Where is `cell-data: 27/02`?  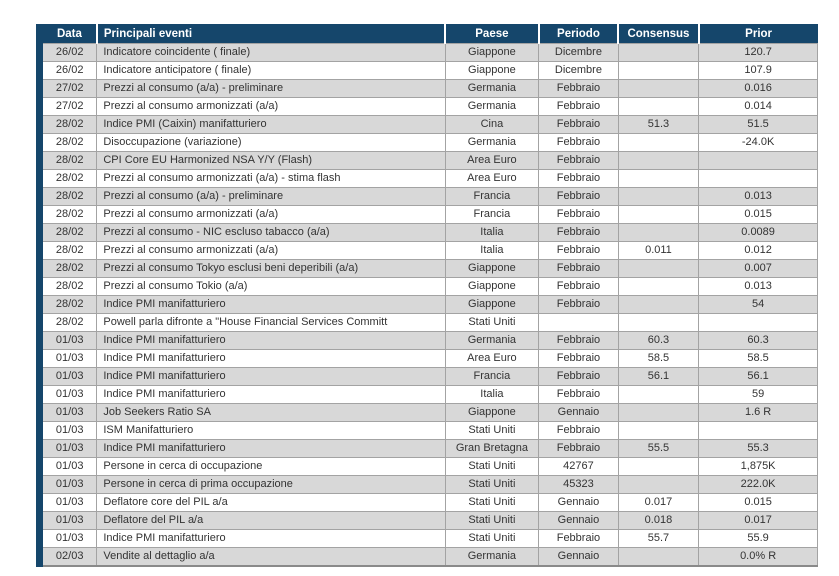
cell-data: 27/02 is located at coordinates (68, 88).